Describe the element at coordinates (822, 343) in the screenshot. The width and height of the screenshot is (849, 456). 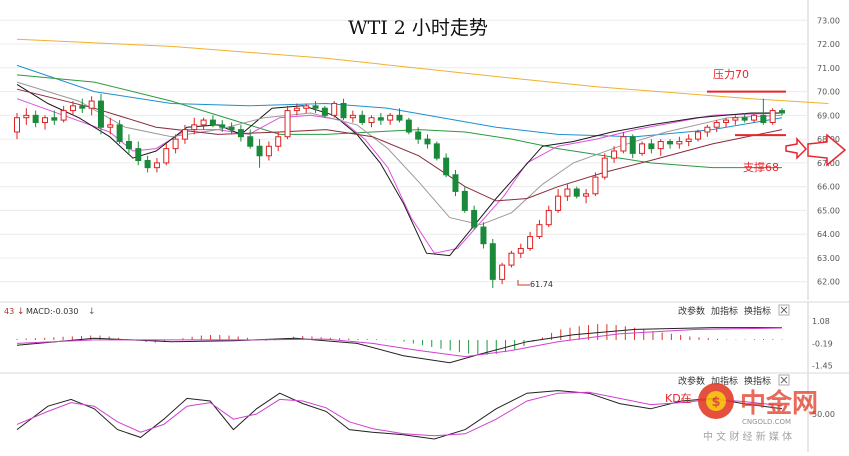
I see `macd-tick-labels: 1.08 -0.19 -1.45` at that location.